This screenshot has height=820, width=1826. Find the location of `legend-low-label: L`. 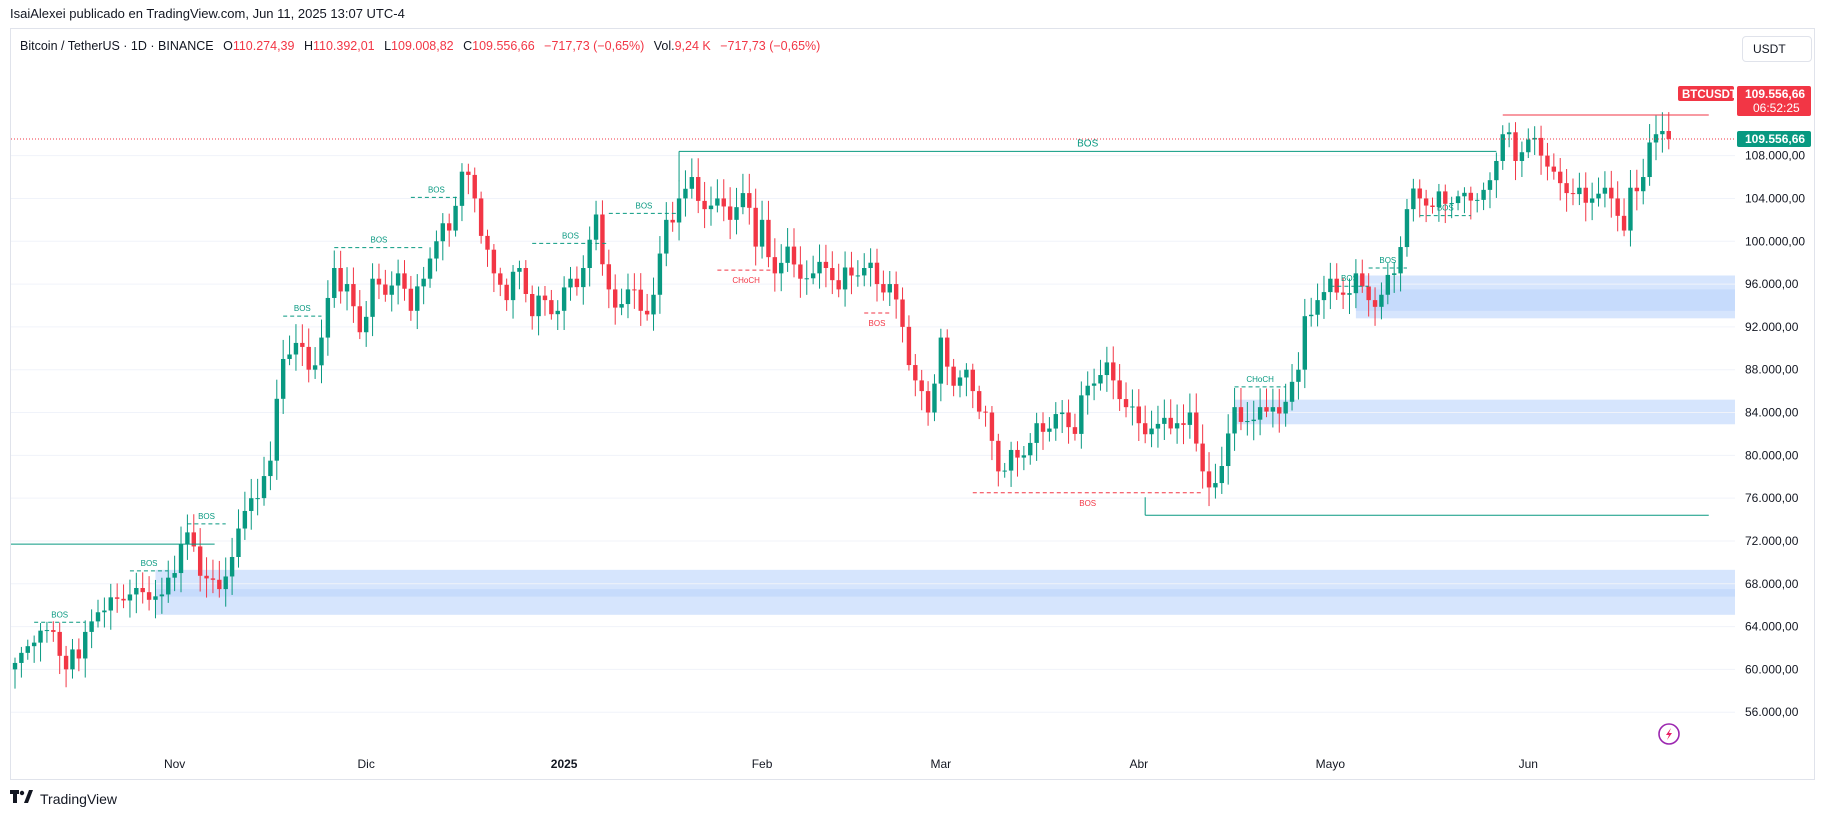

legend-low-label: L is located at coordinates (388, 46).